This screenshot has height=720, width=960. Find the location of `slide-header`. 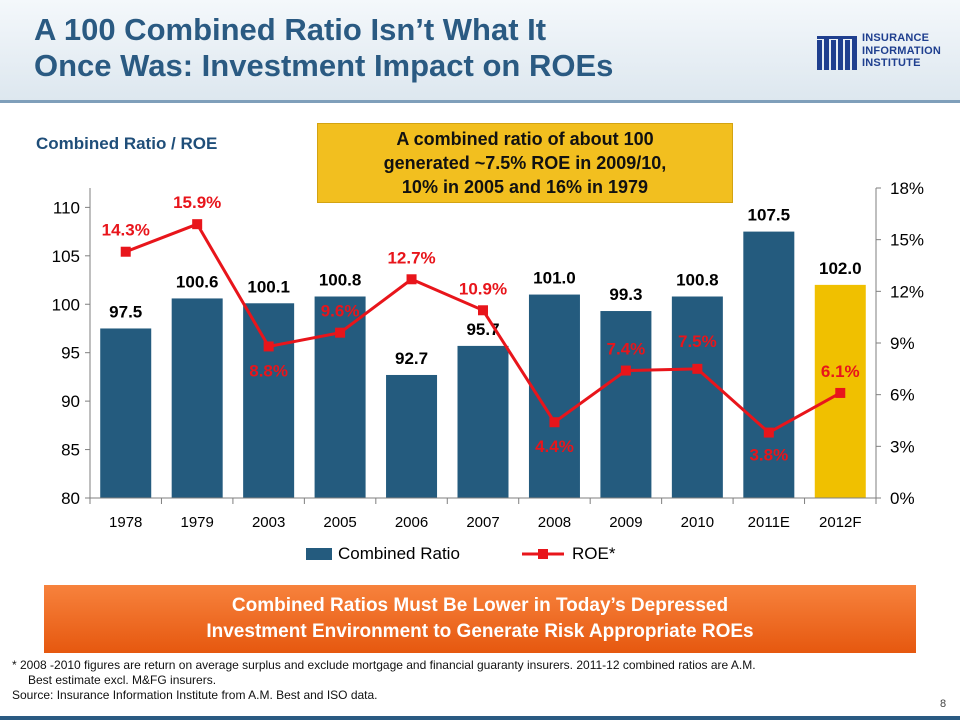

slide-header is located at coordinates (480, 50).